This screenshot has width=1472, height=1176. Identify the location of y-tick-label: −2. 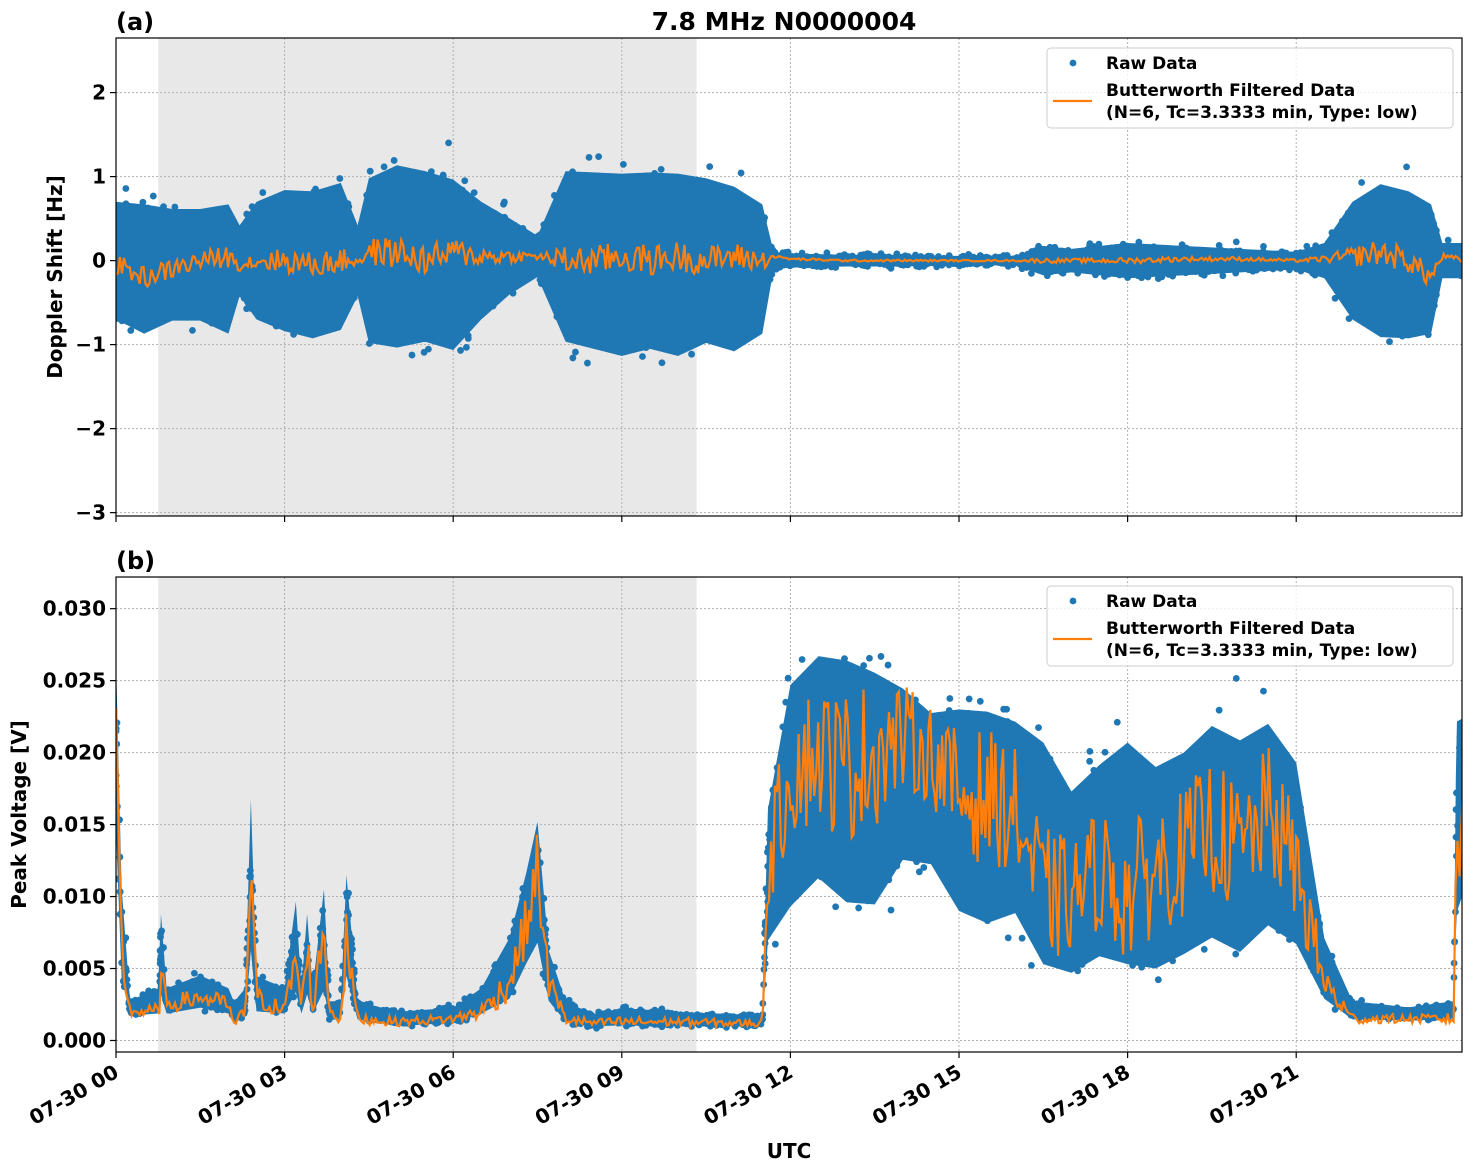
(90, 429).